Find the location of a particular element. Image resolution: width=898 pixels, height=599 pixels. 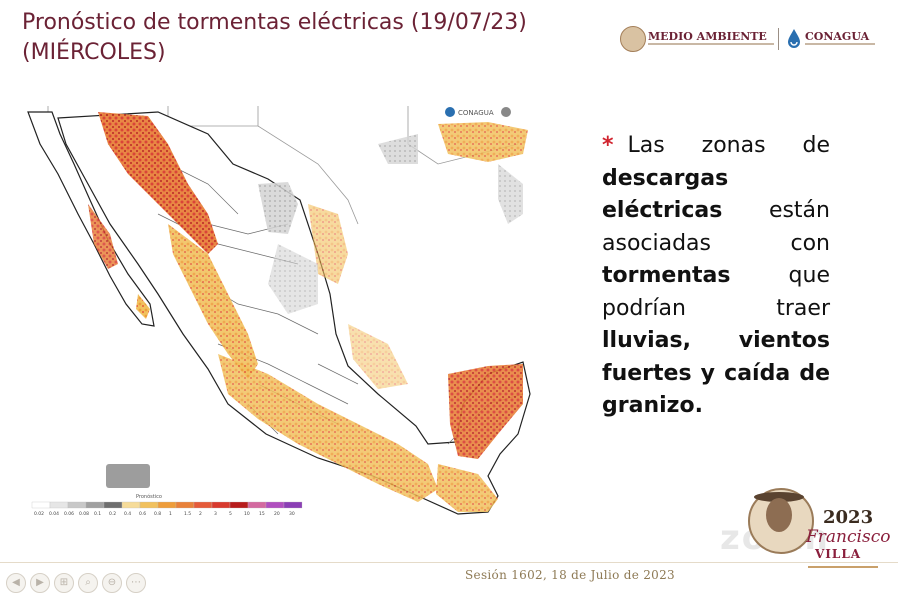

map-inset-logos: CONAGUA is located at coordinates (486, 112).